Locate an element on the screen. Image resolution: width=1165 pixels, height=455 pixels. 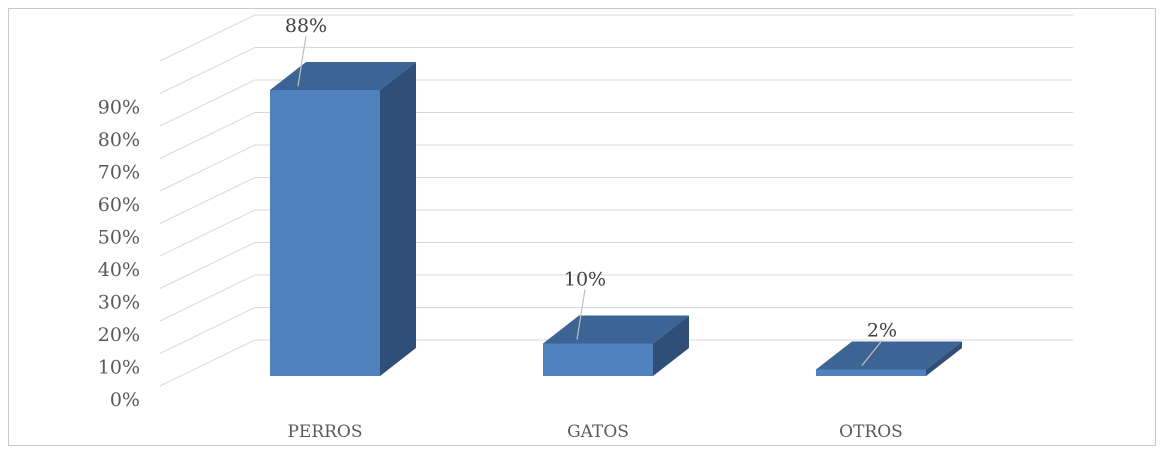
bar-gatos is located at coordinates (616, 345).